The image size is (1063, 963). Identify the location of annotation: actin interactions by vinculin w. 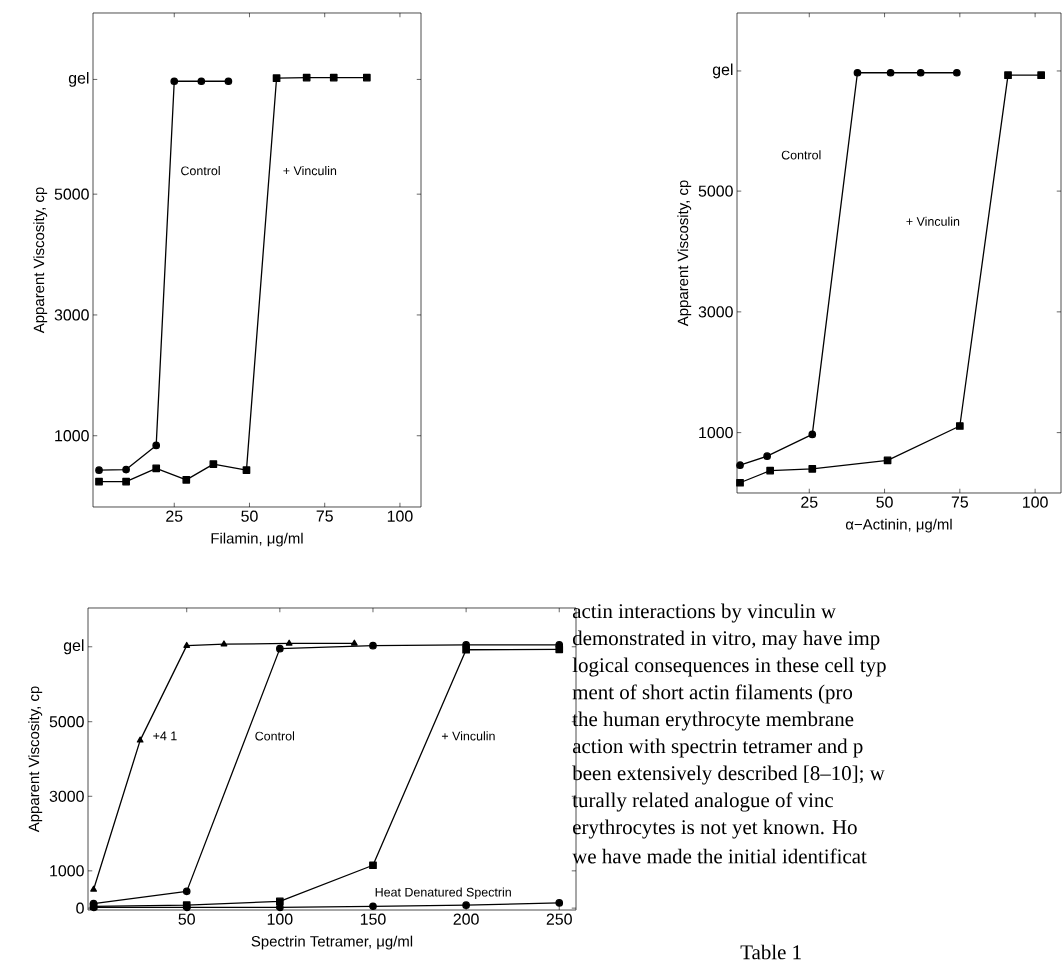
(704, 613).